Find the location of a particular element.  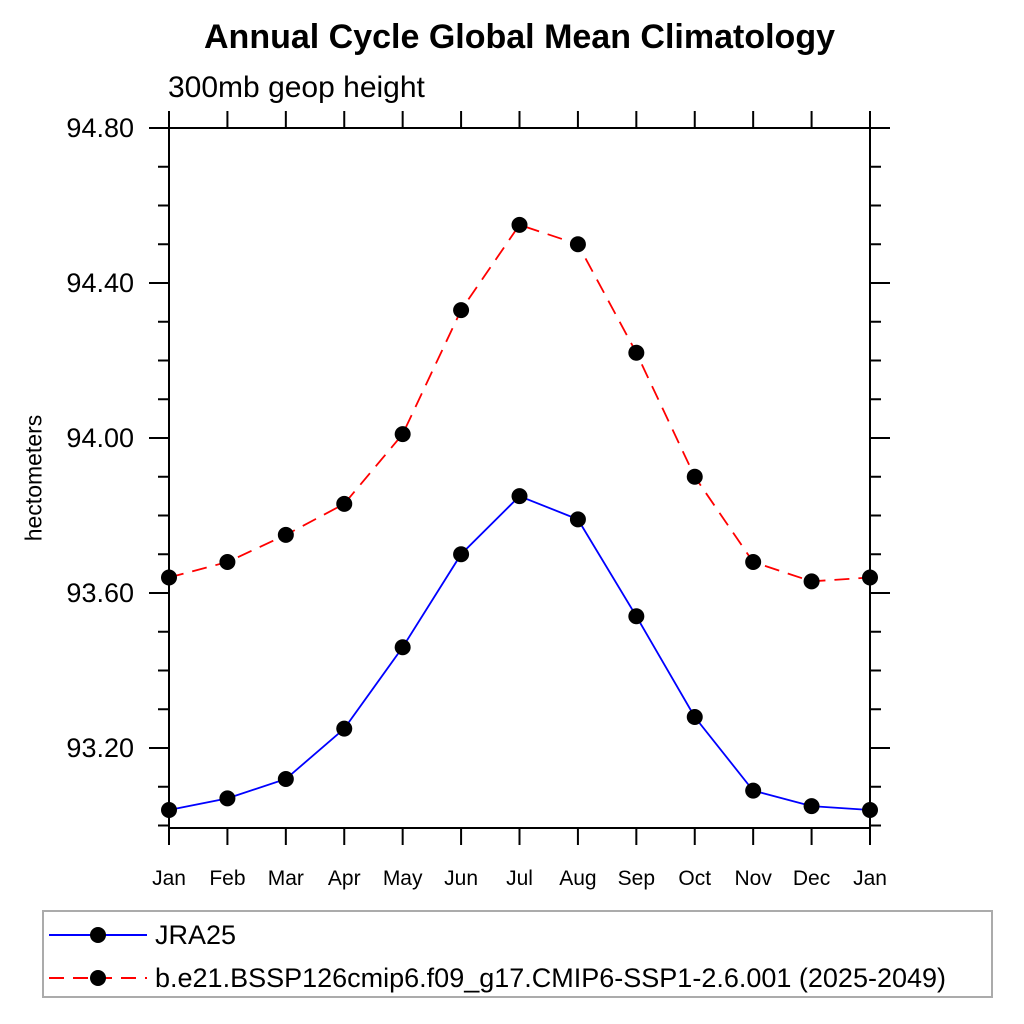

legend-item-jra25: JRA25 is located at coordinates (141, 935).